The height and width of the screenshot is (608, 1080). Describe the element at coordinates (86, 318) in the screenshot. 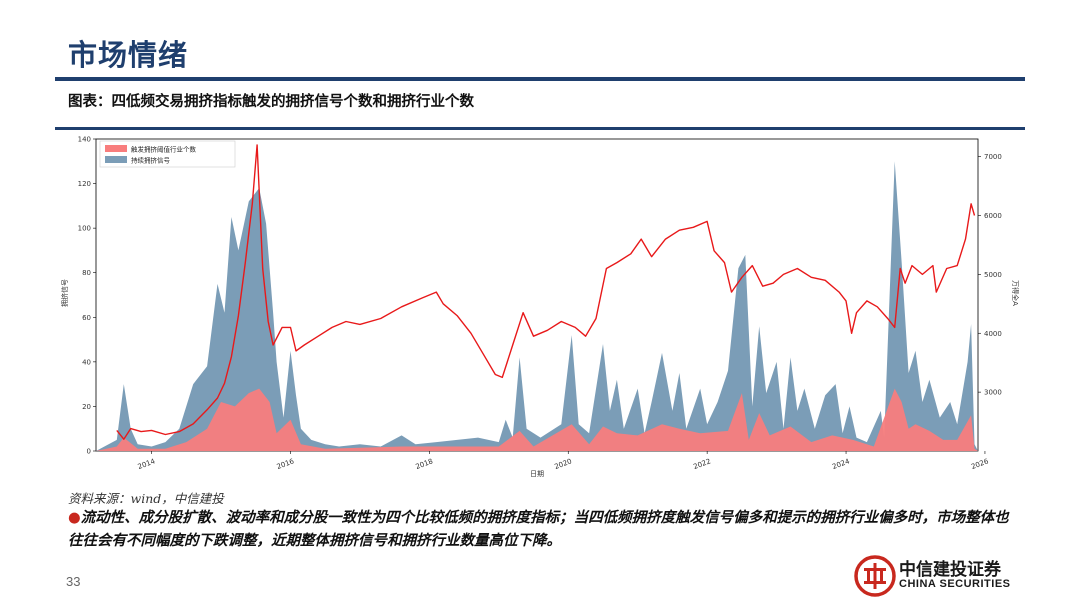

I see `y-left-tick-label: 60` at that location.